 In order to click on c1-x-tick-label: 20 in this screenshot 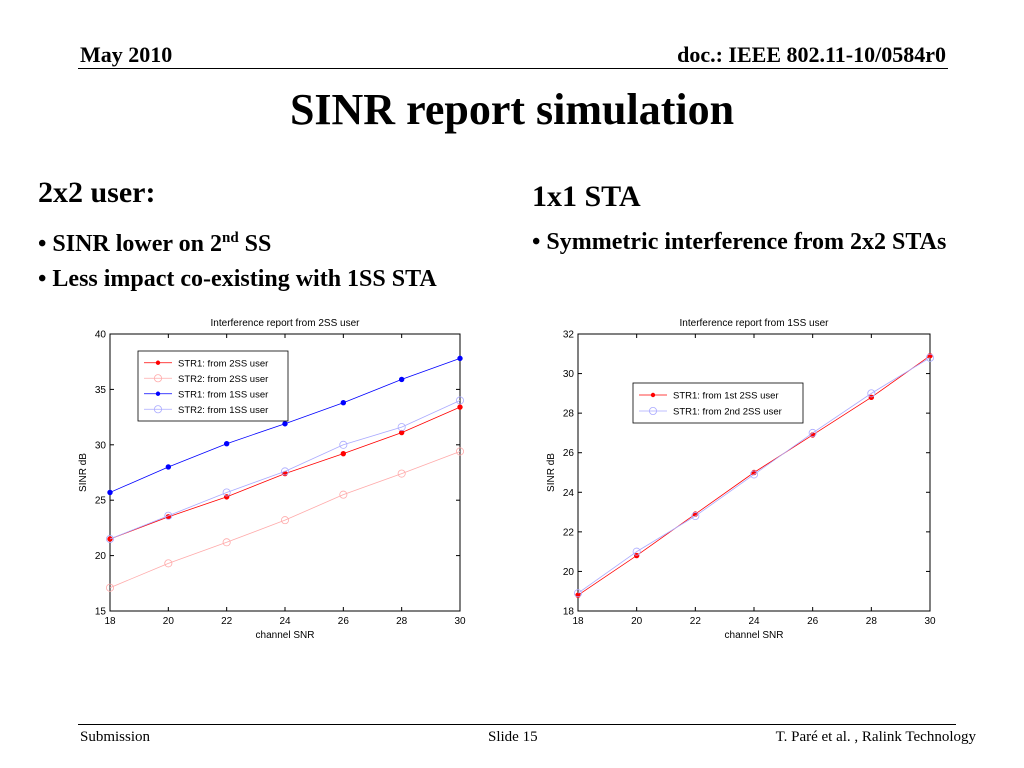, I will do `click(169, 621)`.